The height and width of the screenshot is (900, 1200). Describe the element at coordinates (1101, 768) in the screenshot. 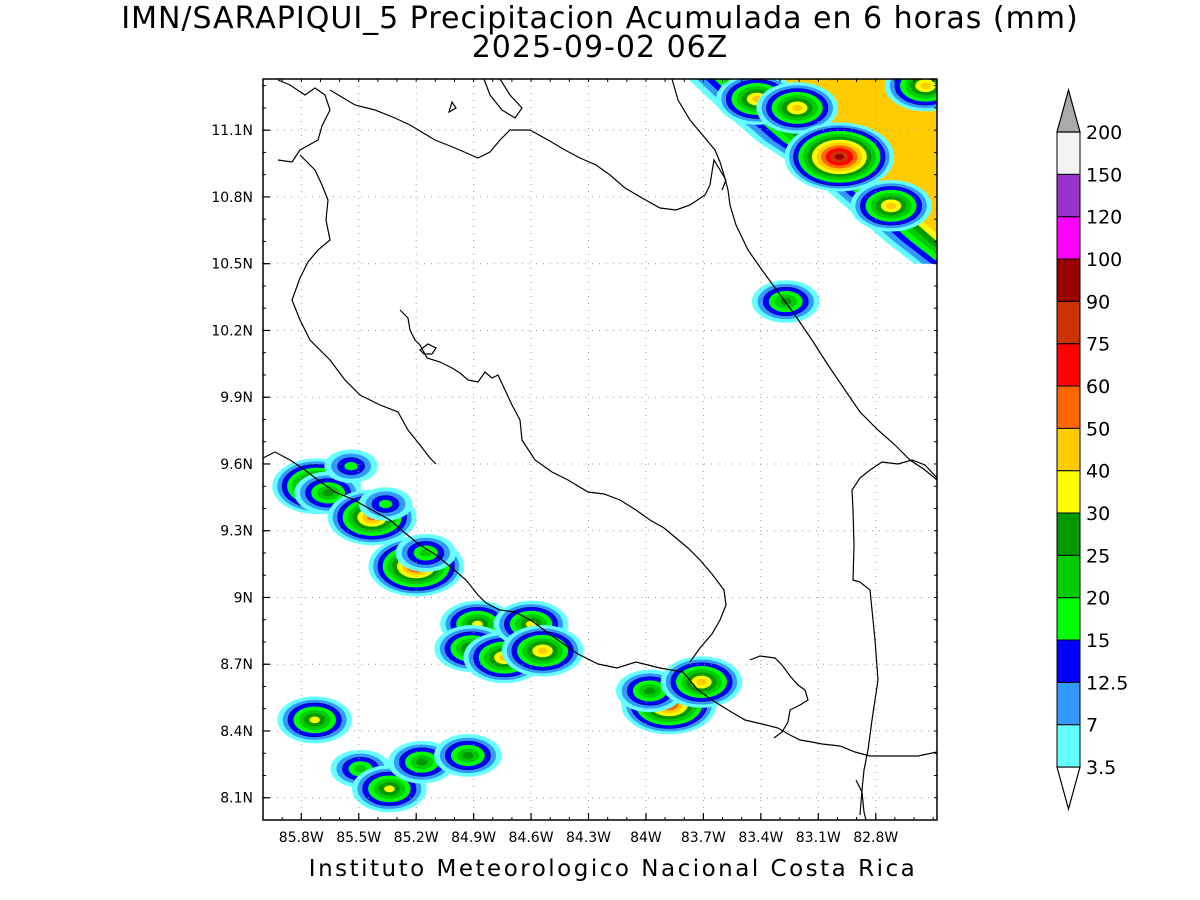

I see `colorbar-label: 3.5` at that location.